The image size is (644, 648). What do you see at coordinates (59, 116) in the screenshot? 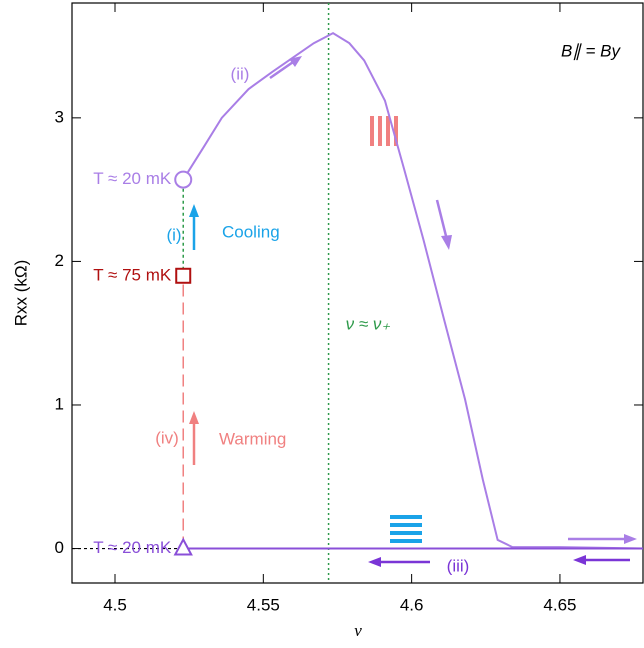
I see `y-tick-label: 3` at bounding box center [59, 116].